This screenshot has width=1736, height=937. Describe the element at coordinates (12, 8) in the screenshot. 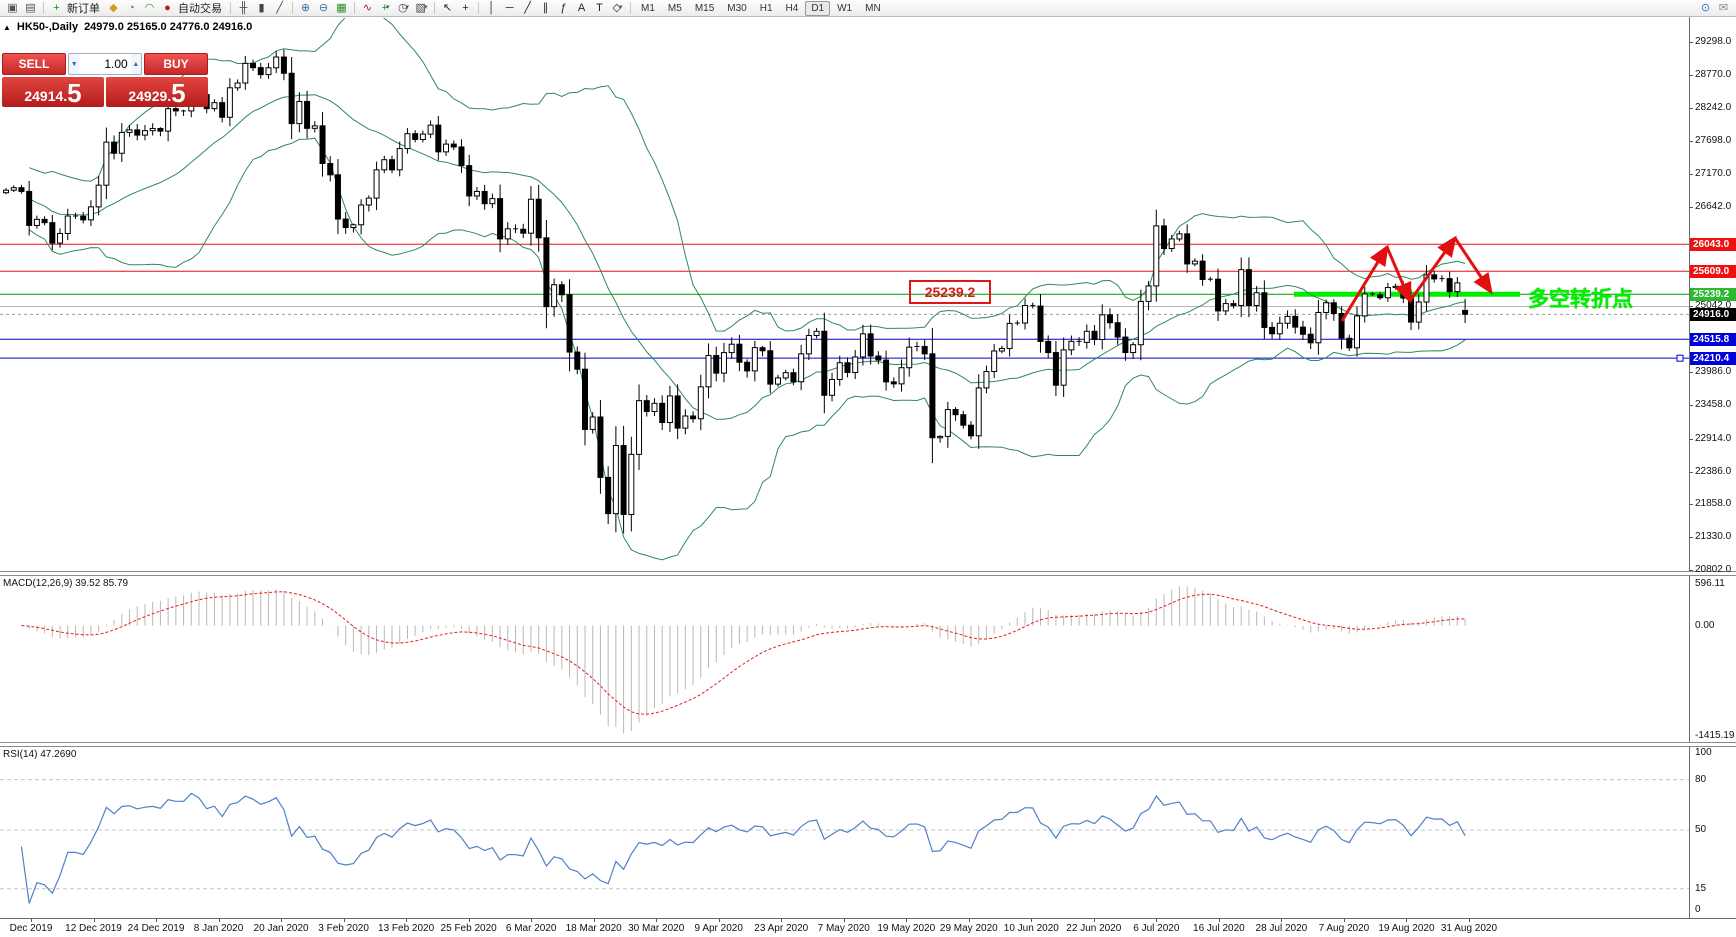

I see `new-chart-icon: ▣` at that location.